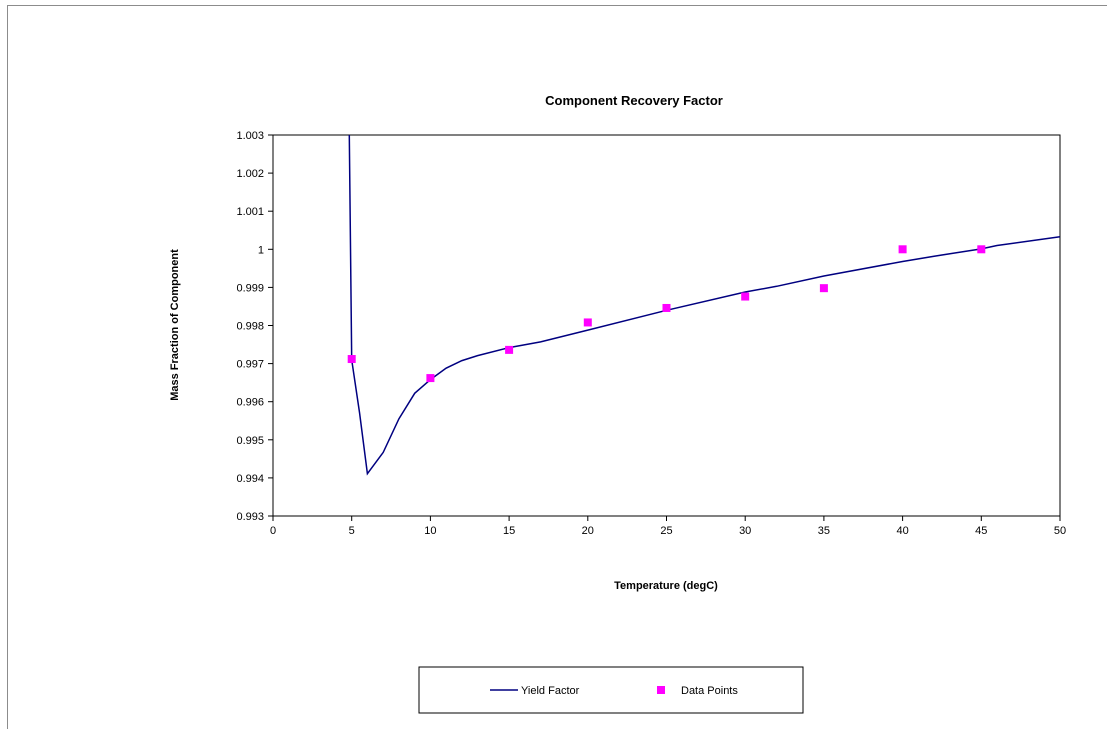  I want to click on legend-box, so click(611, 690).